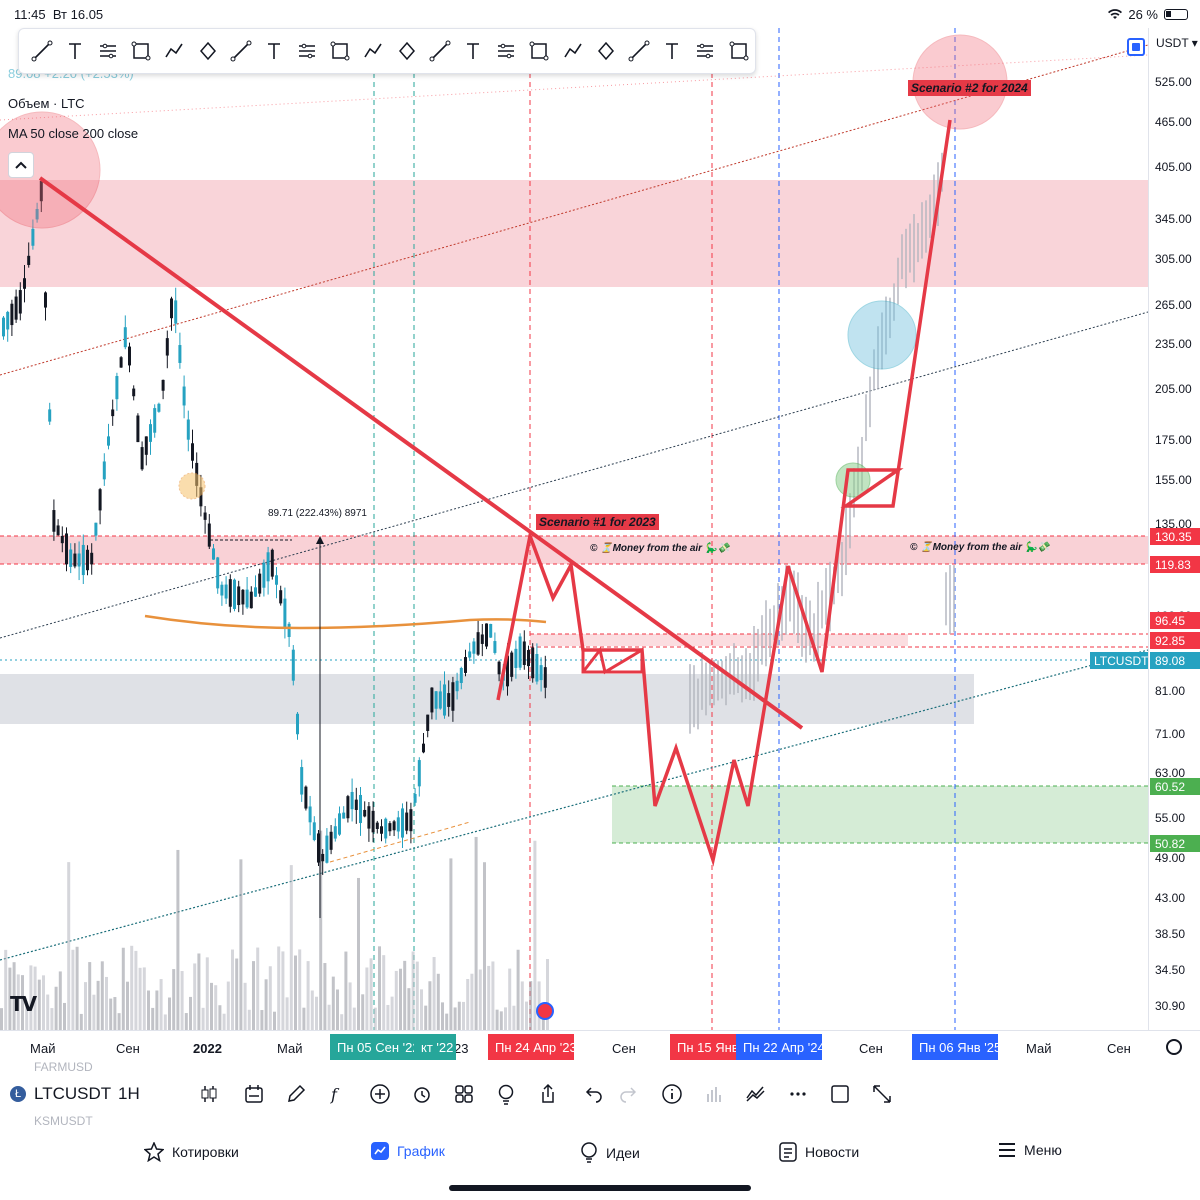 The image size is (1200, 1200). What do you see at coordinates (141, 51) in the screenshot?
I see `pitchfork-icon` at bounding box center [141, 51].